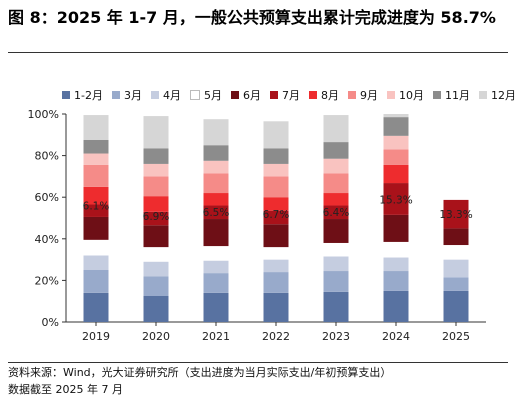  What do you see at coordinates (43, 114) in the screenshot?
I see `y-tick-label: 100%` at bounding box center [43, 114].